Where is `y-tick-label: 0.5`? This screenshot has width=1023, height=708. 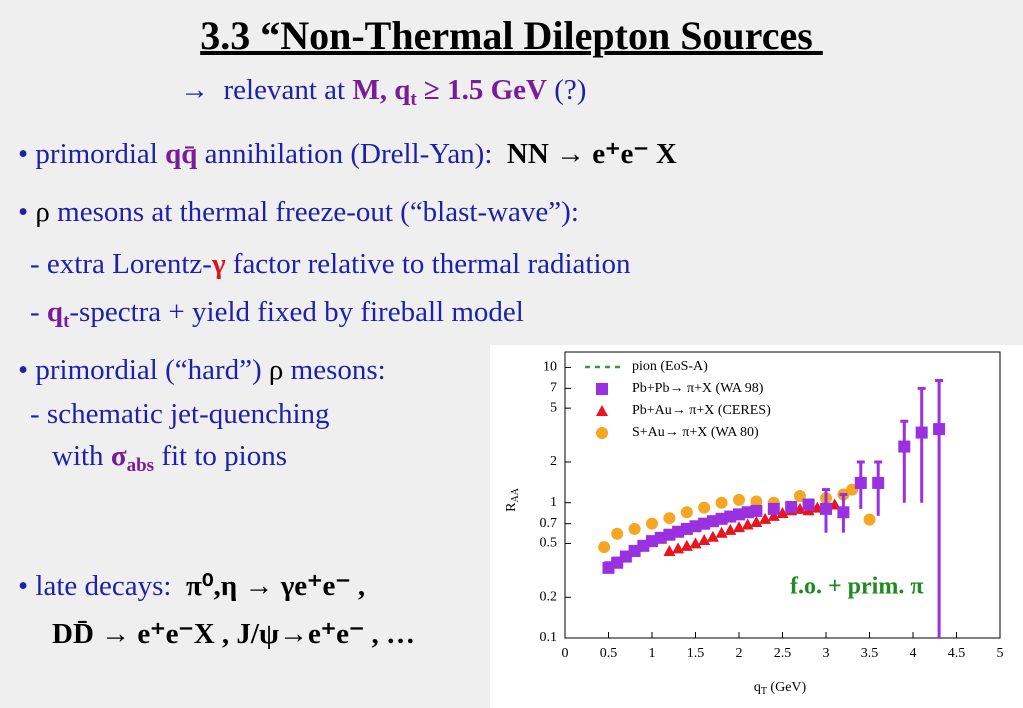 y-tick-label: 0.5 is located at coordinates (549, 543).